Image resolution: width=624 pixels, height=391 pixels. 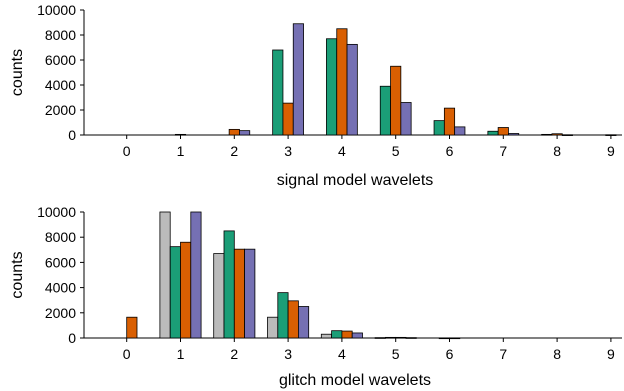 What do you see at coordinates (355, 180) in the screenshot?
I see `x-axis-title: signal model wavelets` at bounding box center [355, 180].